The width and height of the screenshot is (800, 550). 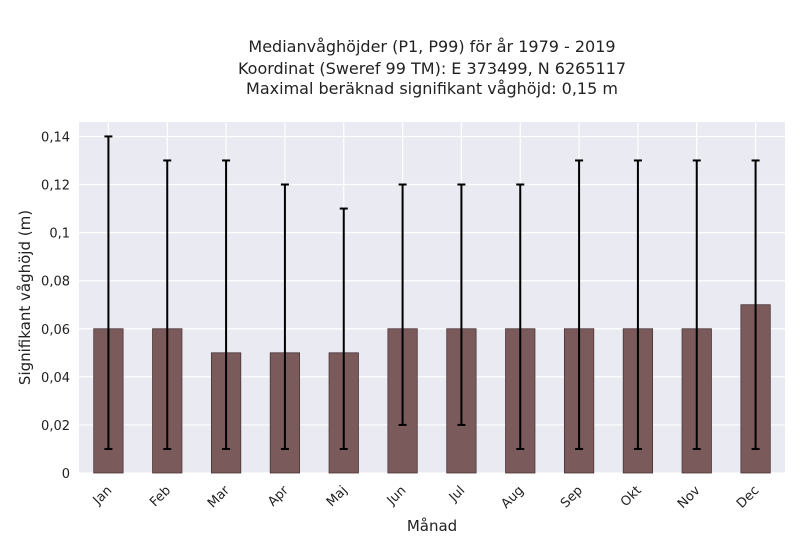 I want to click on x-tick-label-apr: Apr, so click(x=278, y=496).